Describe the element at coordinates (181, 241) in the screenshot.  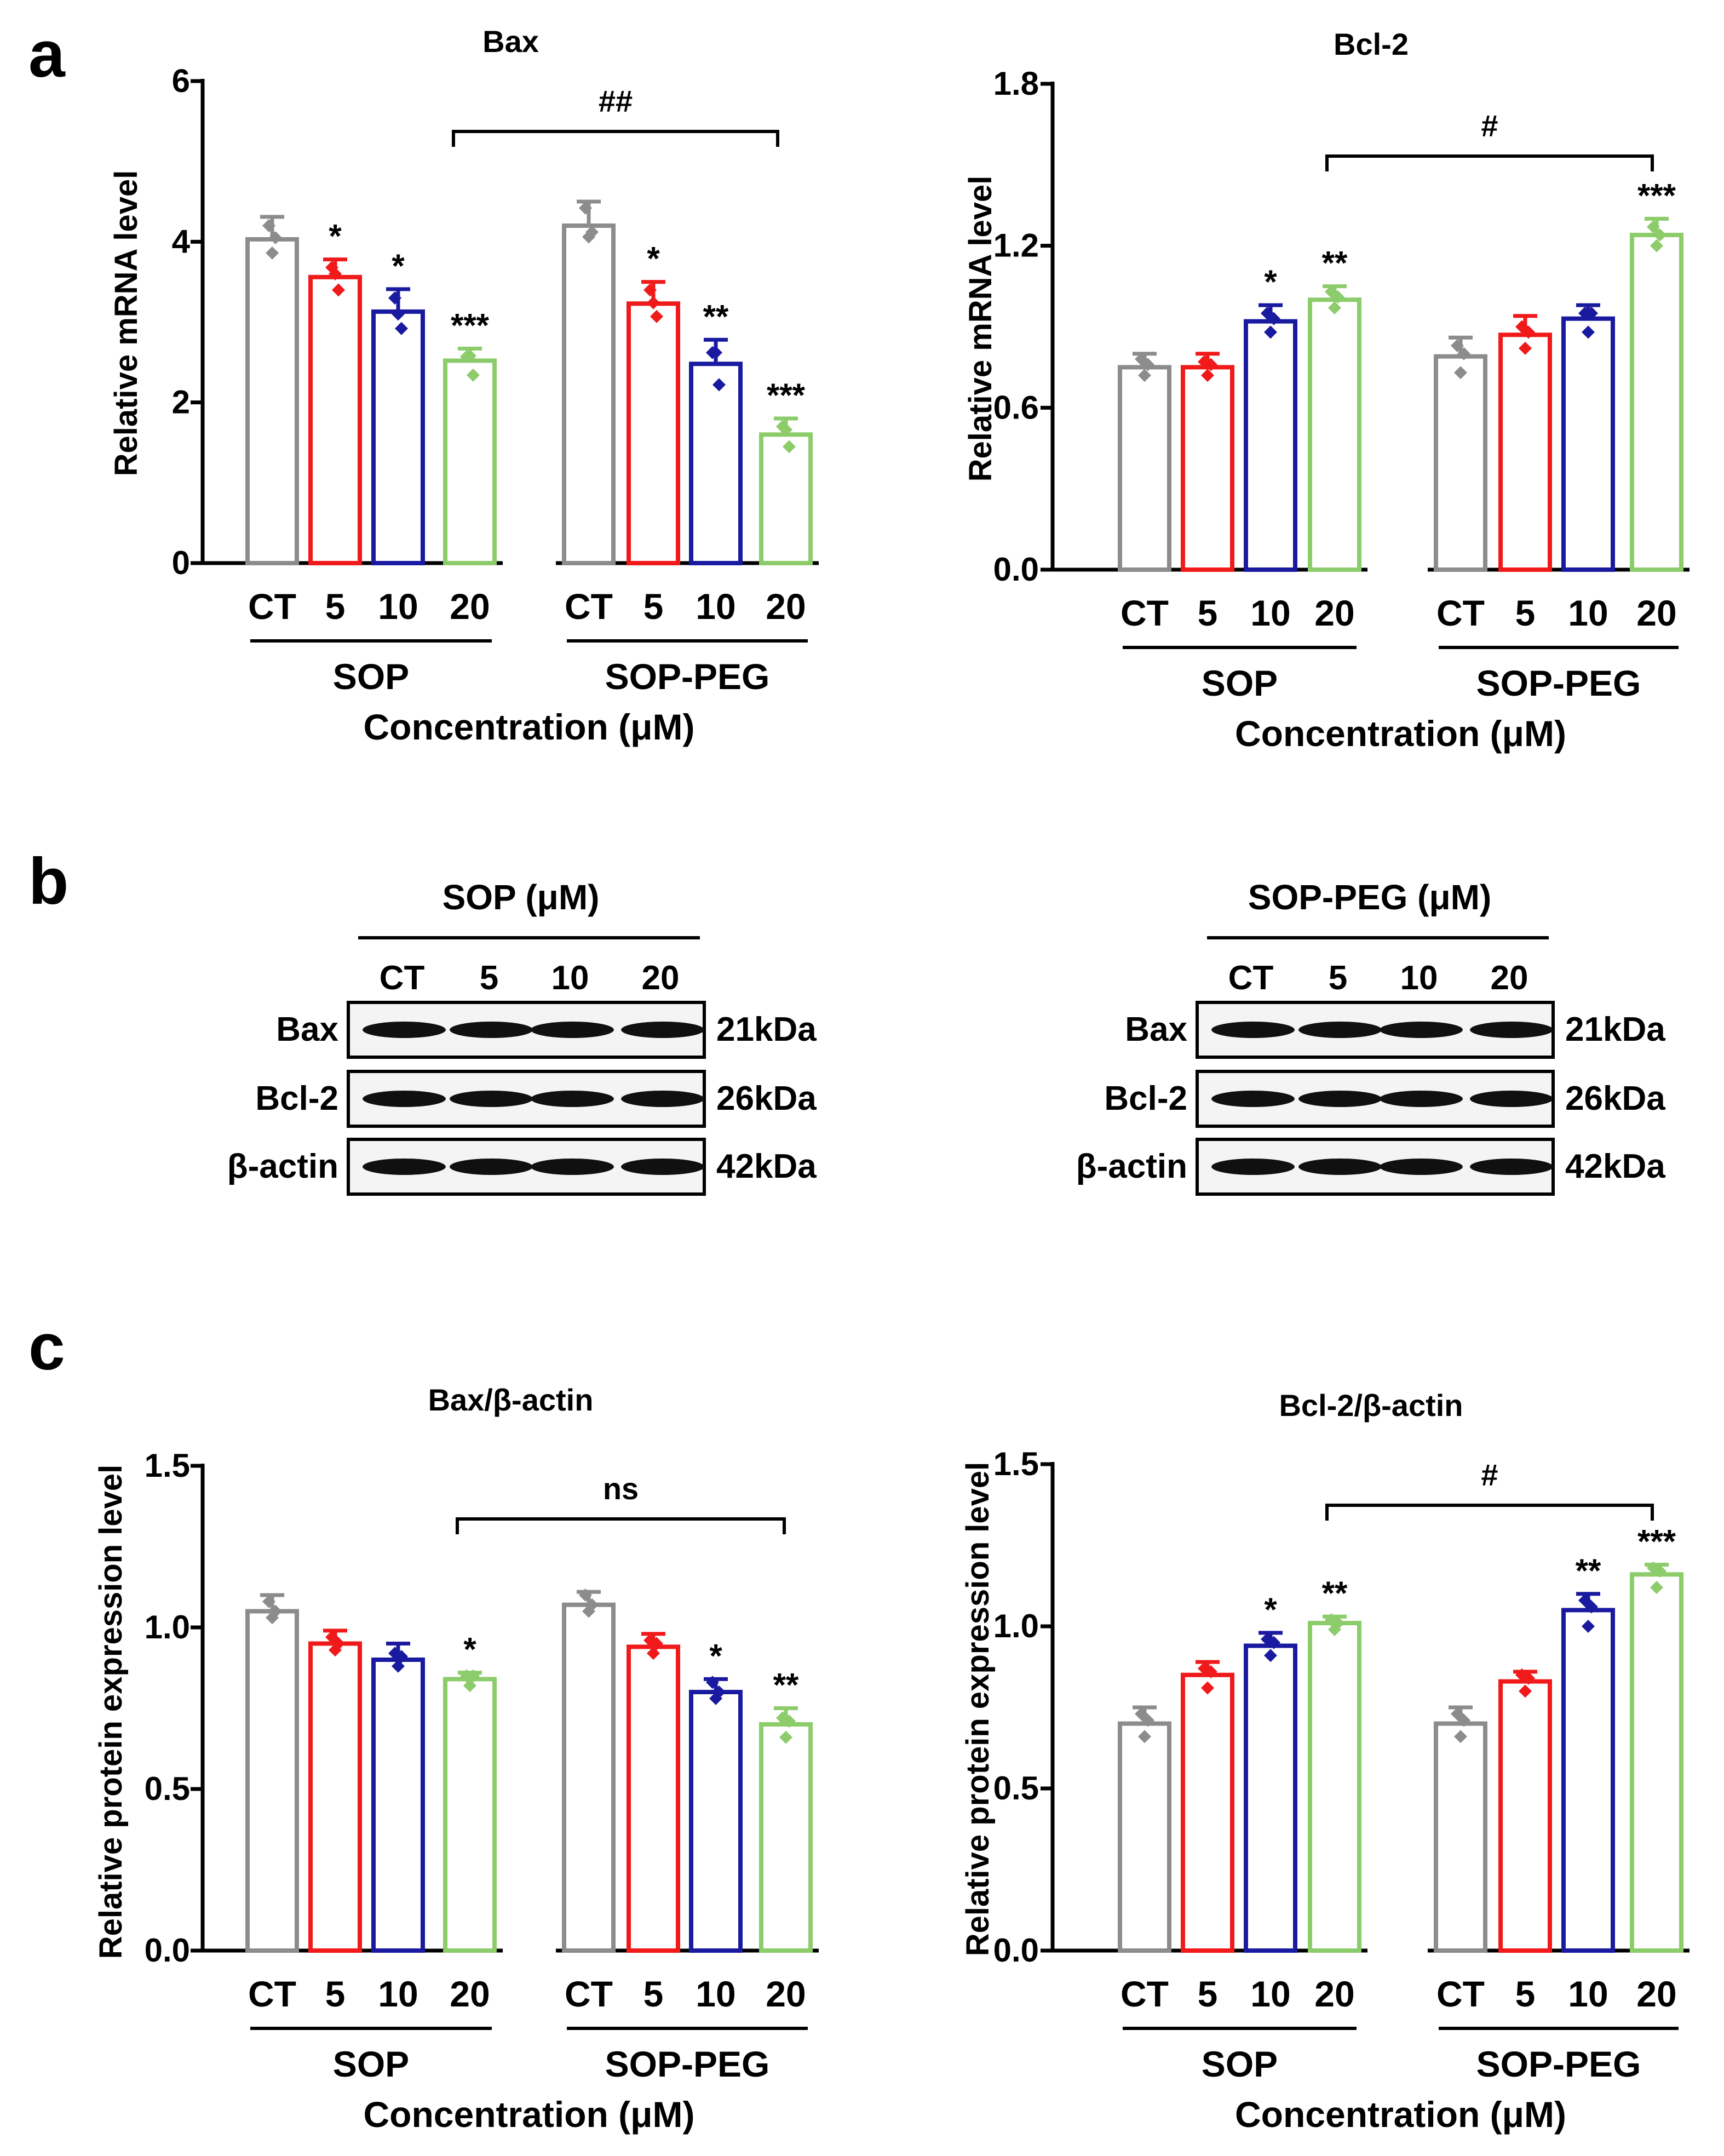
I see `y-tick-label: 4` at that location.